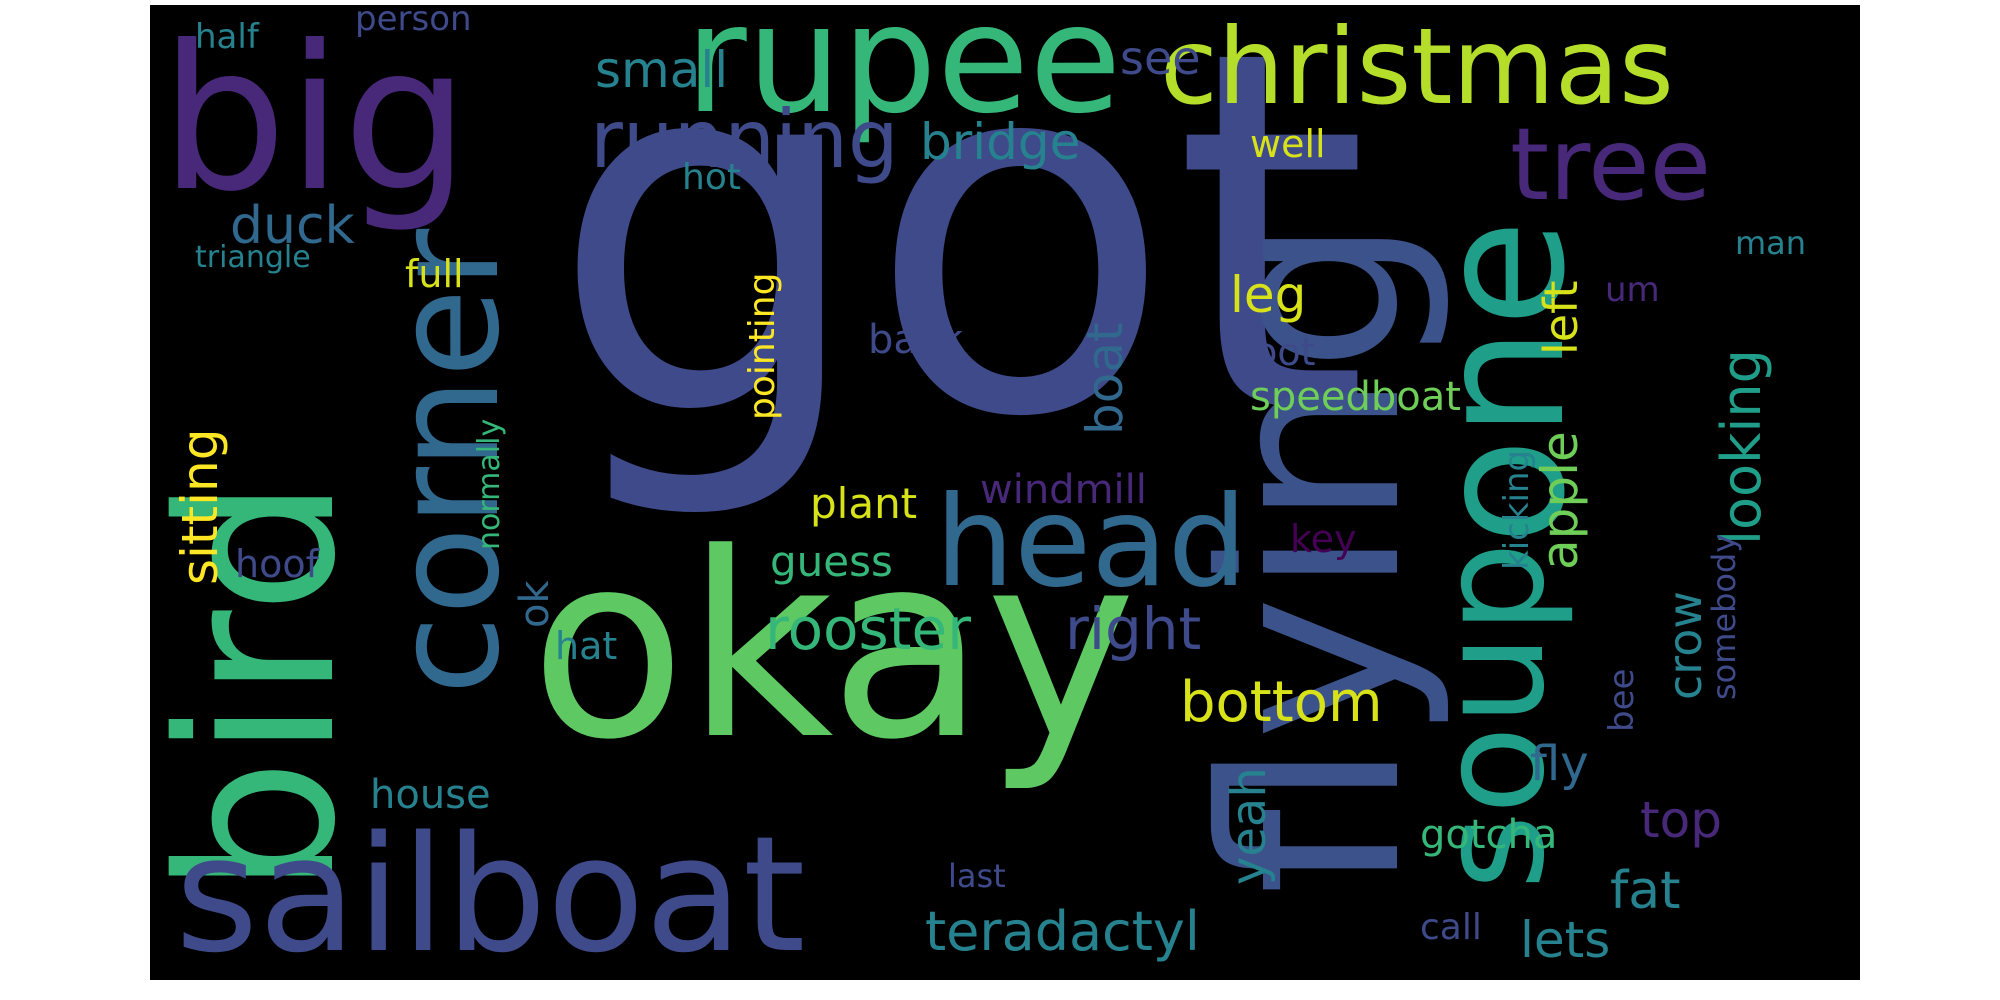  I want to click on word-plant: plant, so click(864, 503).